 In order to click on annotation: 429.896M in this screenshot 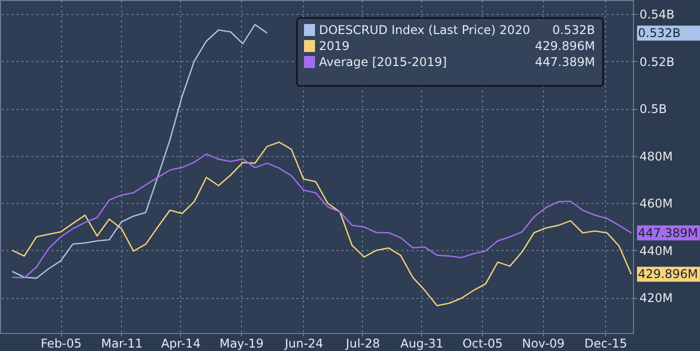, I will do `click(565, 46)`.